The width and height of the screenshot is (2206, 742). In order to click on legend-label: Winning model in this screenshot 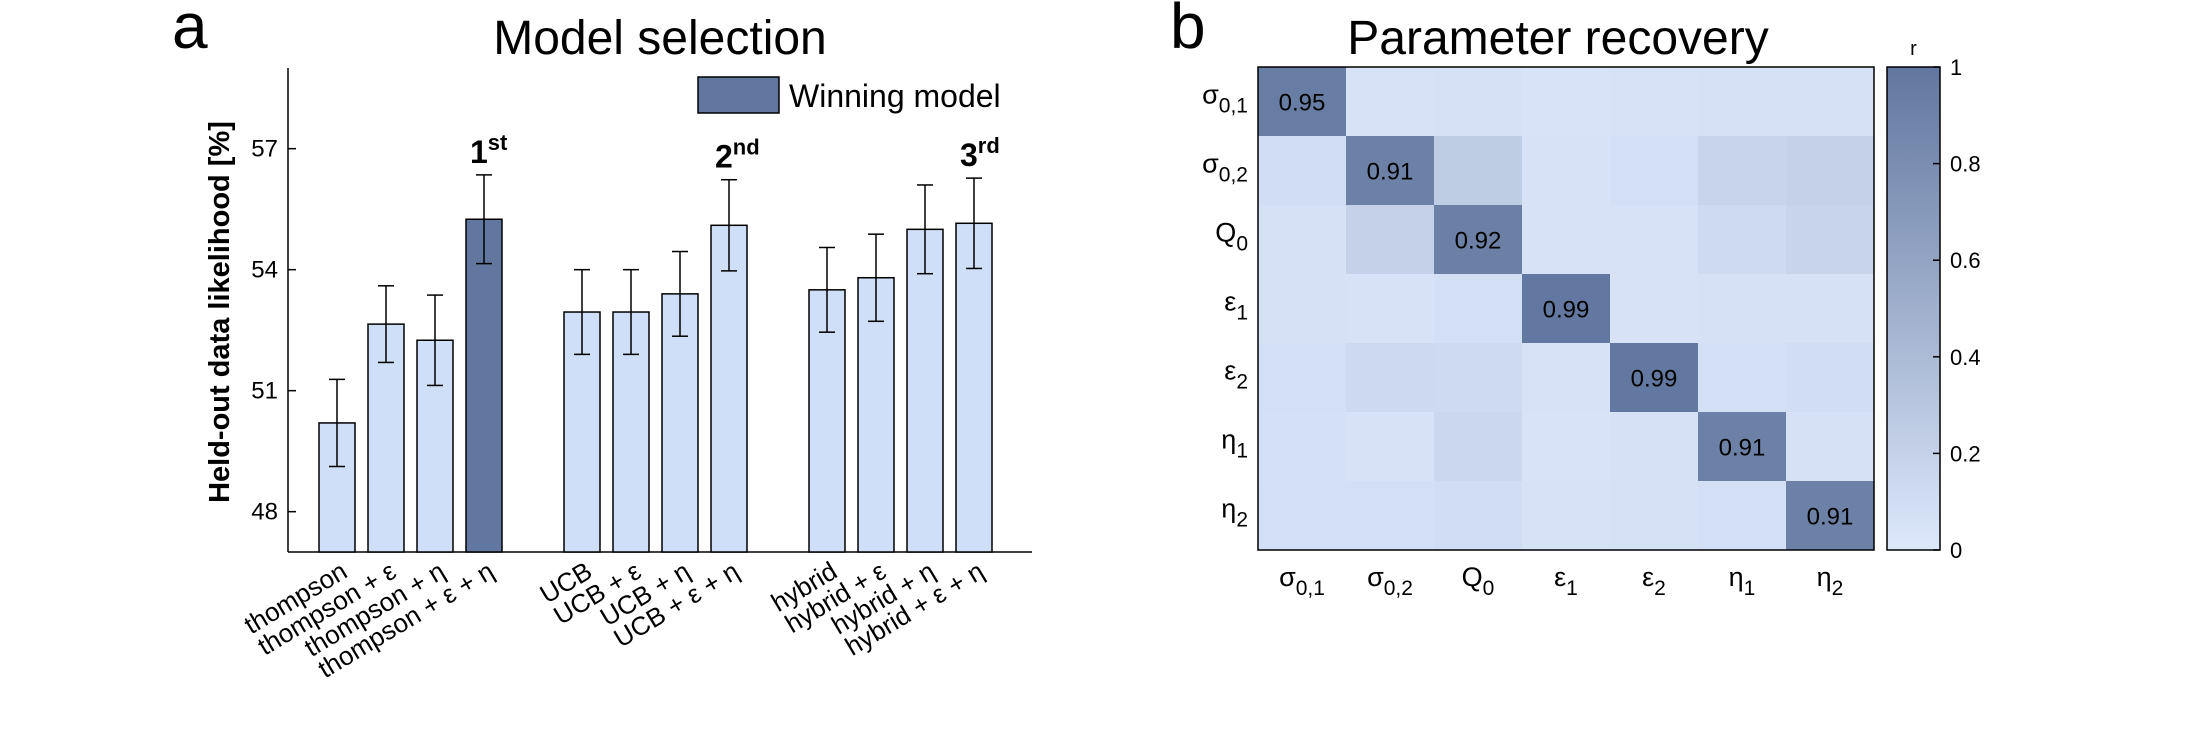, I will do `click(895, 96)`.